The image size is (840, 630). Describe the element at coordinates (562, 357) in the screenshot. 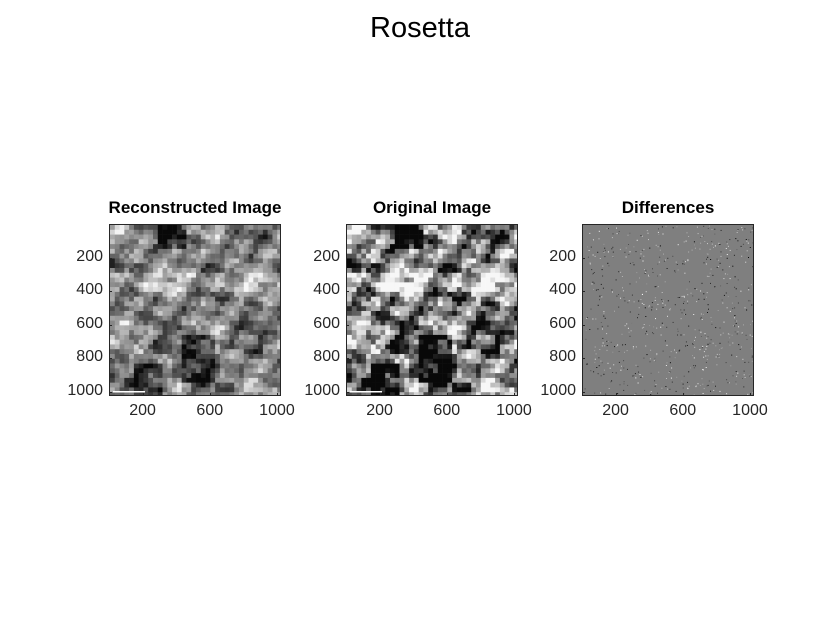

I see `y-tick-label: 800` at that location.